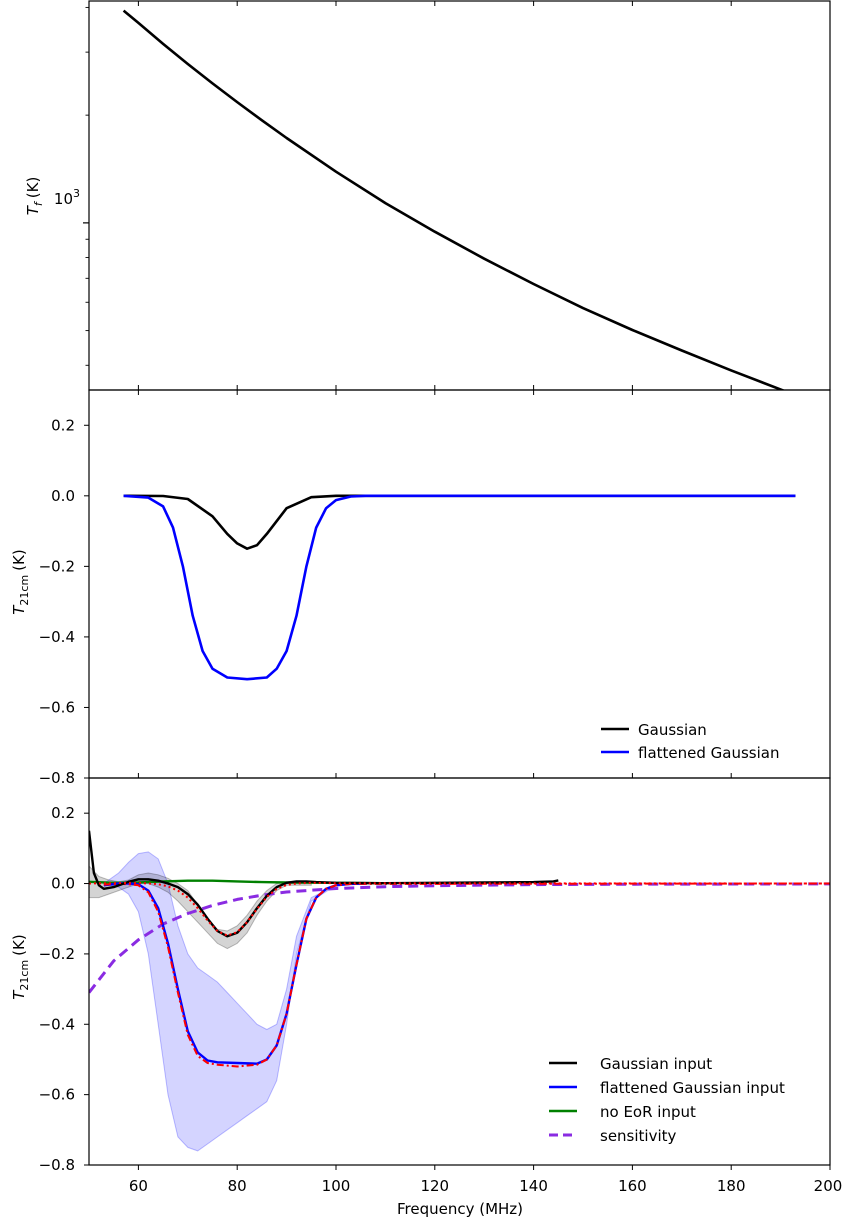 Image resolution: width=852 pixels, height=1222 pixels. What do you see at coordinates (708, 753) in the screenshot?
I see `legend-label-flattened-gaussian: flattened Gaussian` at bounding box center [708, 753].